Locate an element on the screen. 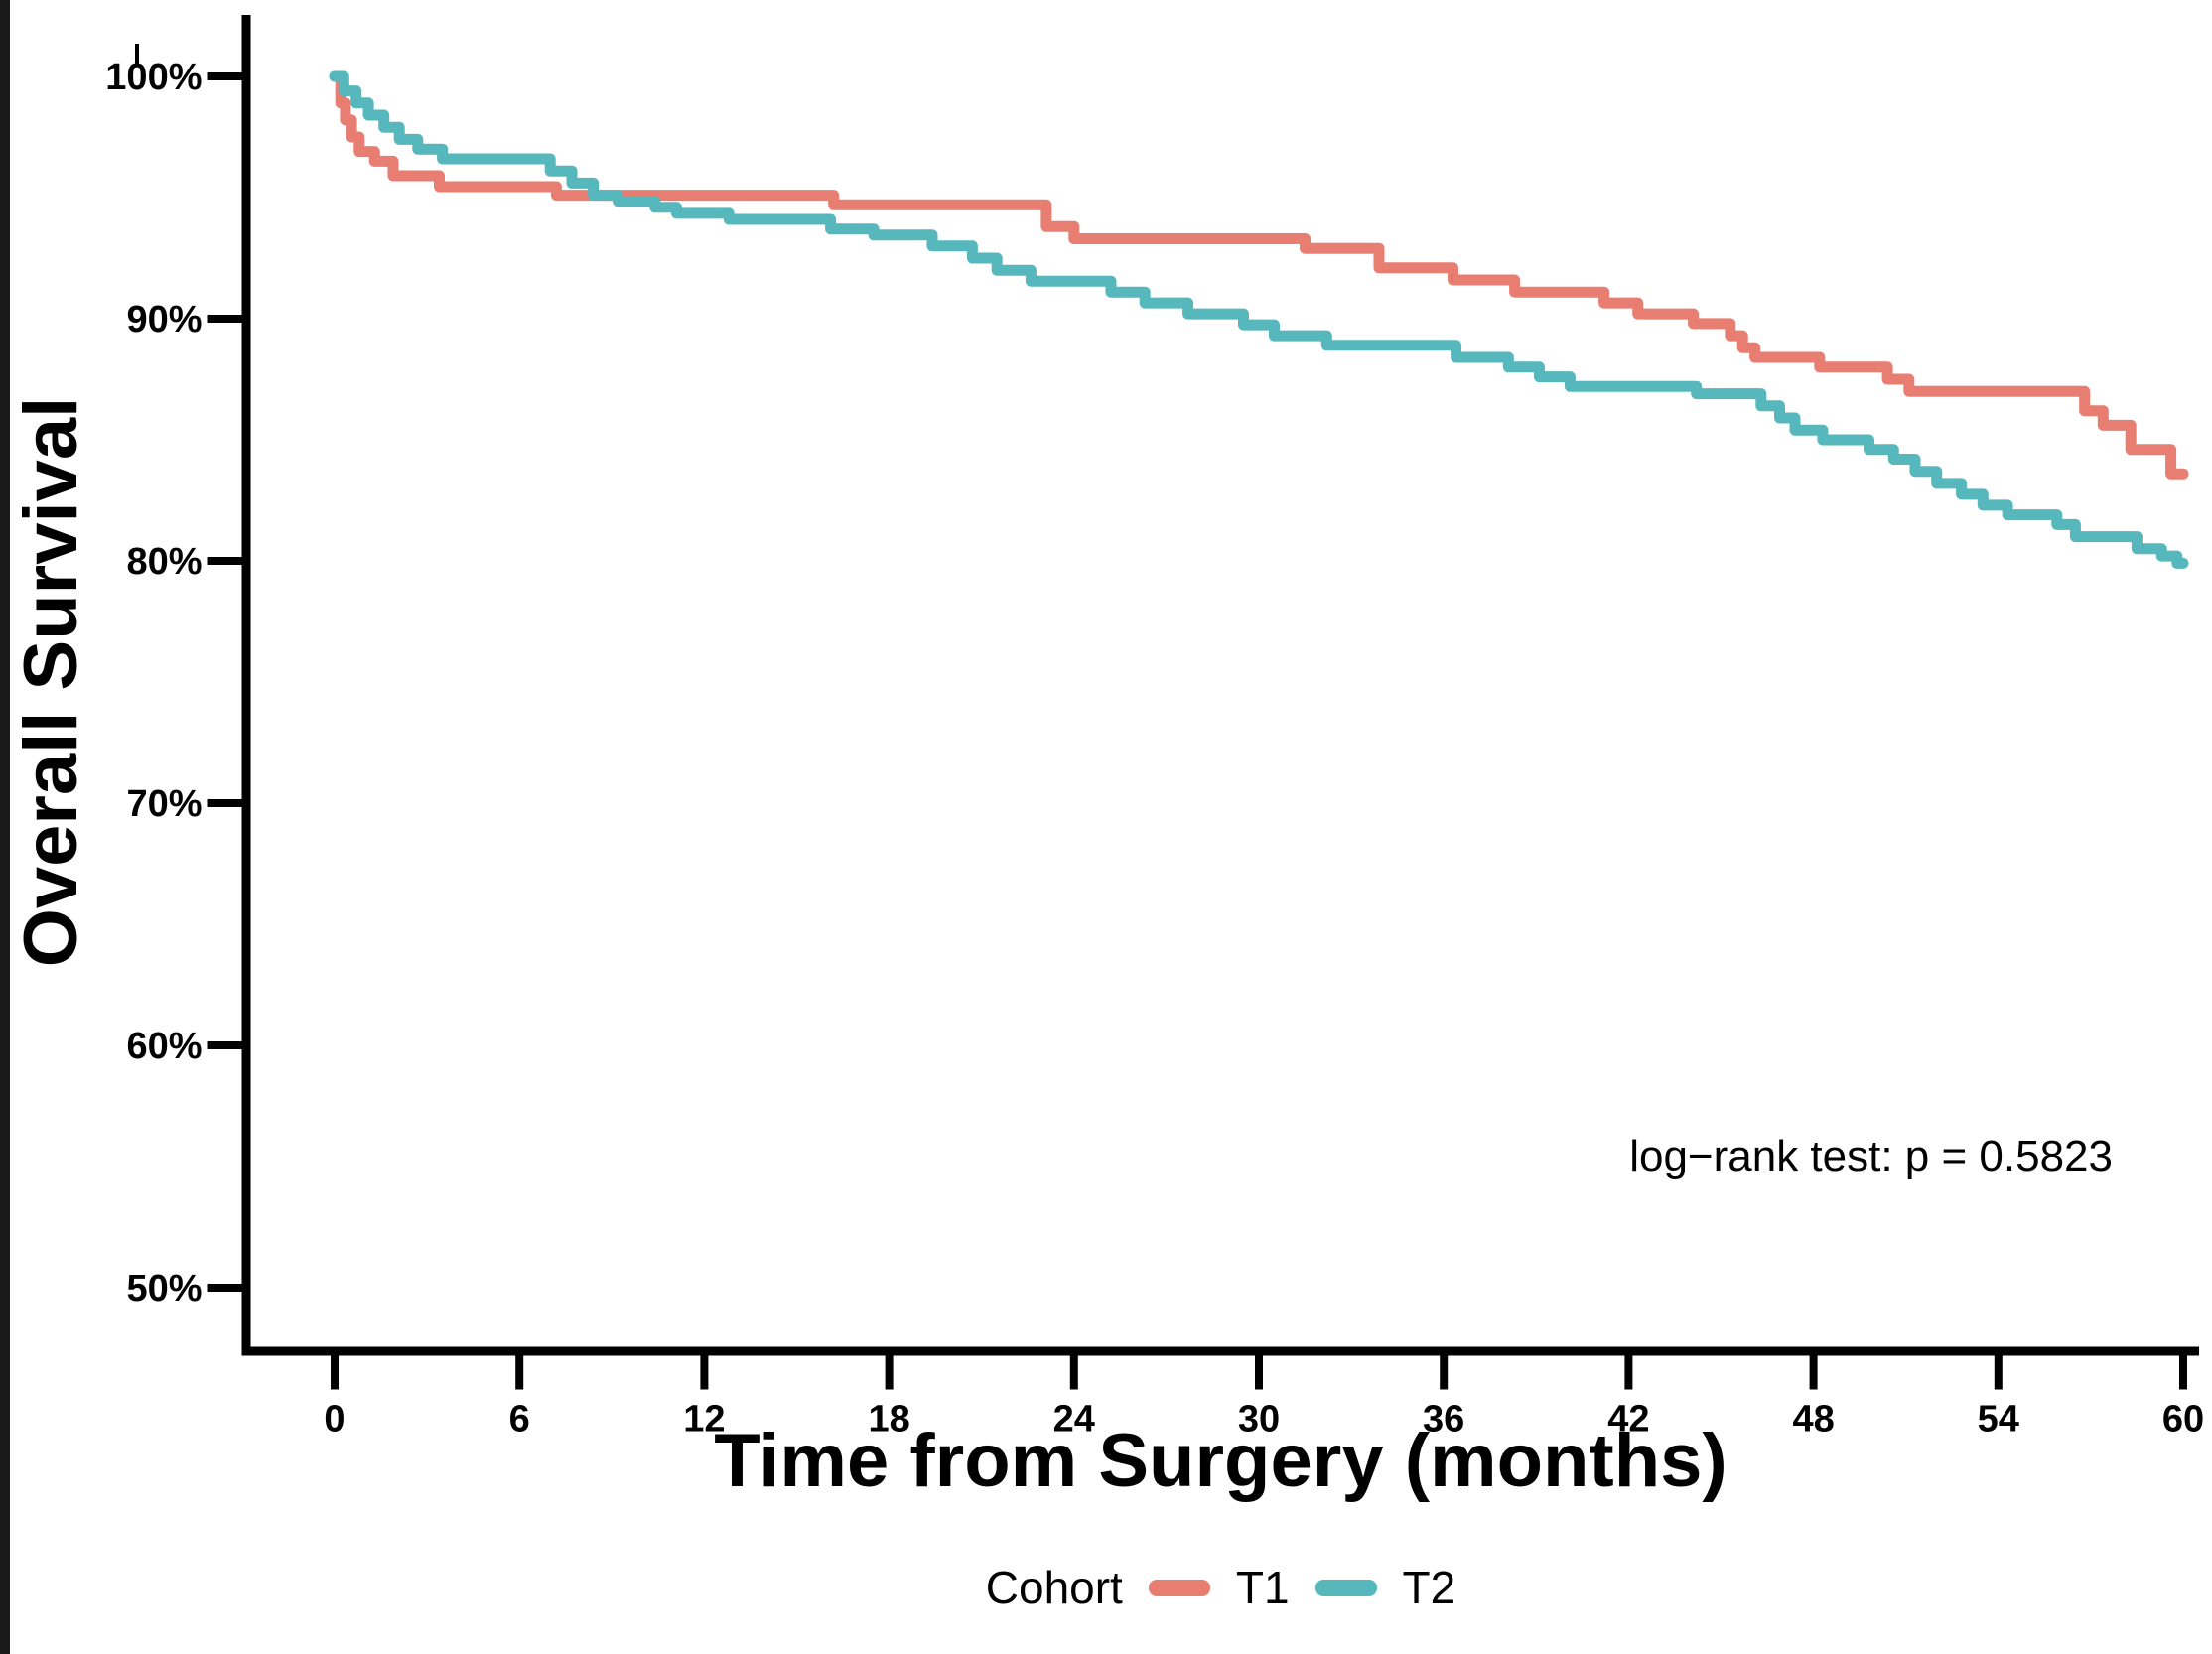 The width and height of the screenshot is (2212, 1654). y-tick-label: 90% is located at coordinates (164, 320).